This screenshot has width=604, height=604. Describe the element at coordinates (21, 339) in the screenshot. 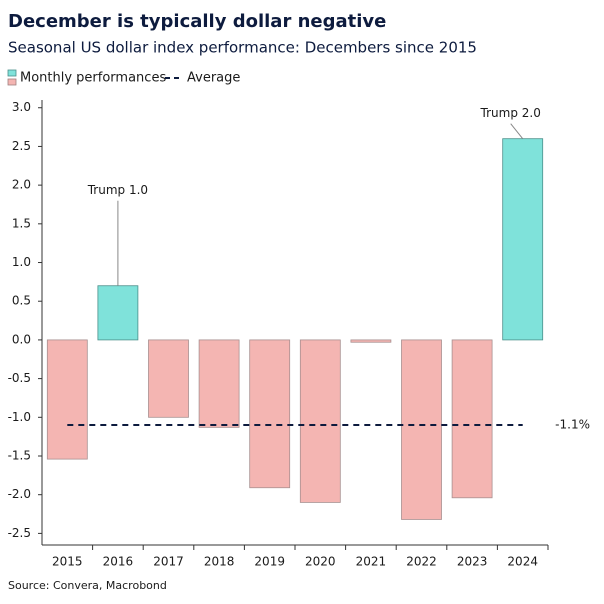

I see `y-tick-label: 0.0` at that location.